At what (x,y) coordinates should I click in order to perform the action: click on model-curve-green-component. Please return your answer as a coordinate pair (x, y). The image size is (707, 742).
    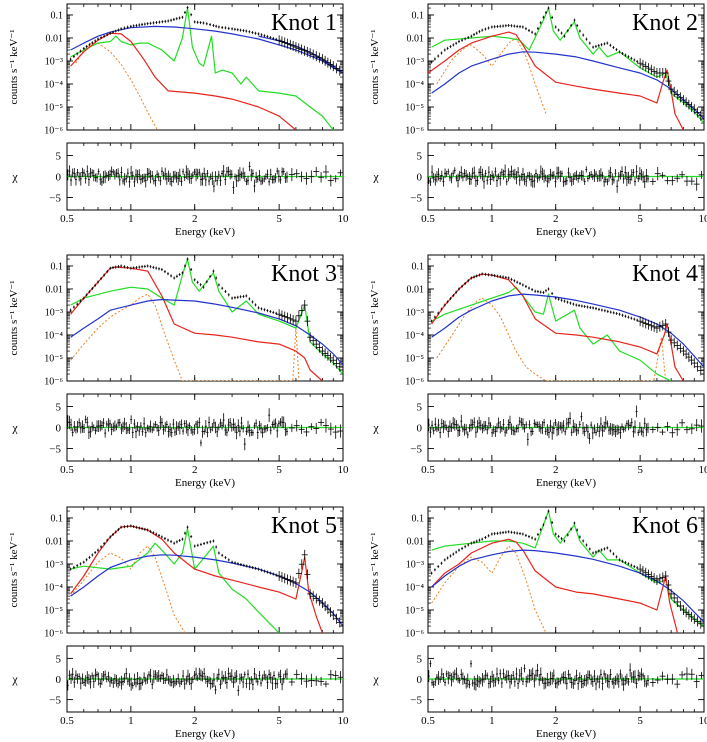
    Looking at the image, I should click on (202, 68).